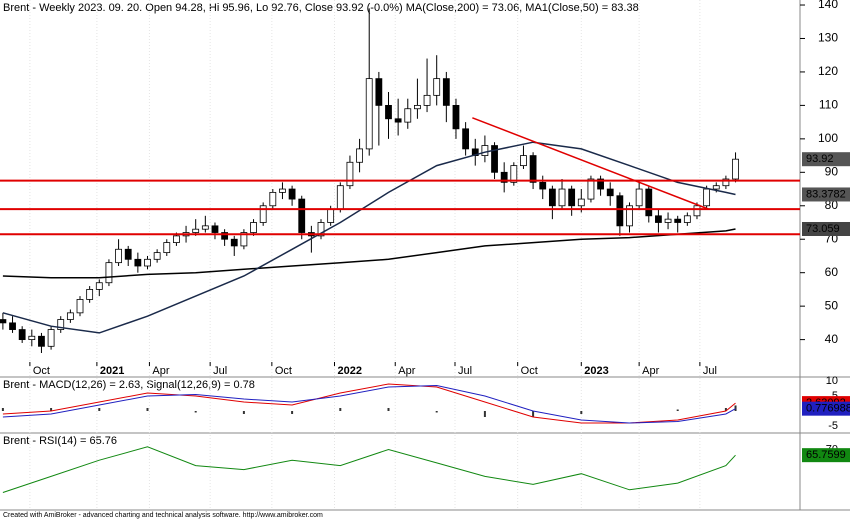 This screenshot has width=850, height=520. Describe the element at coordinates (828, 5) in the screenshot. I see `y-tick-label: 140` at that location.